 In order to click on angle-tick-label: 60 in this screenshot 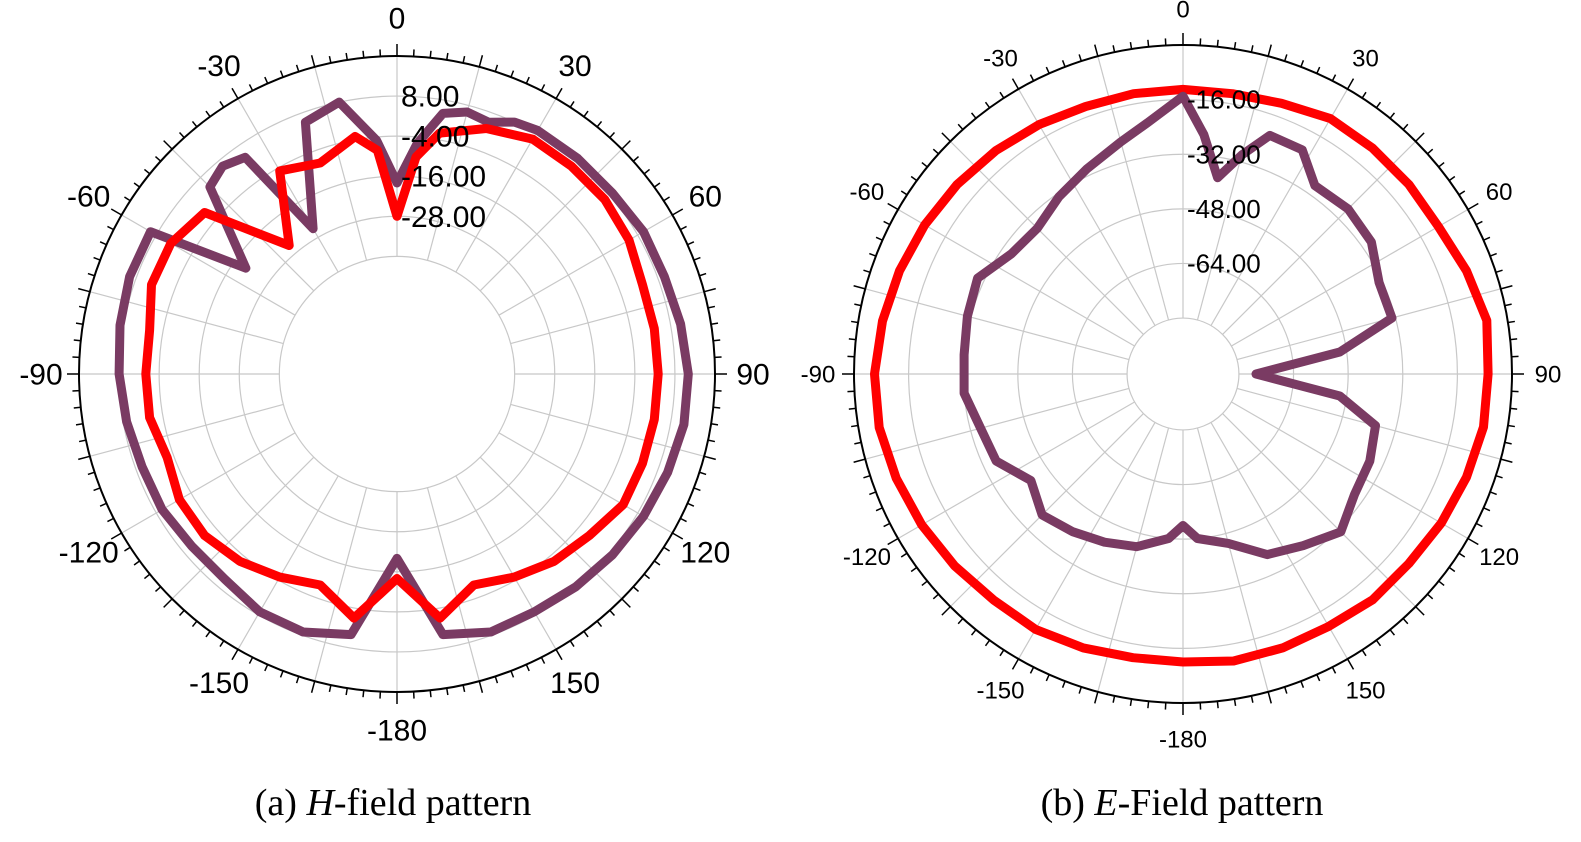, I will do `click(705, 197)`.